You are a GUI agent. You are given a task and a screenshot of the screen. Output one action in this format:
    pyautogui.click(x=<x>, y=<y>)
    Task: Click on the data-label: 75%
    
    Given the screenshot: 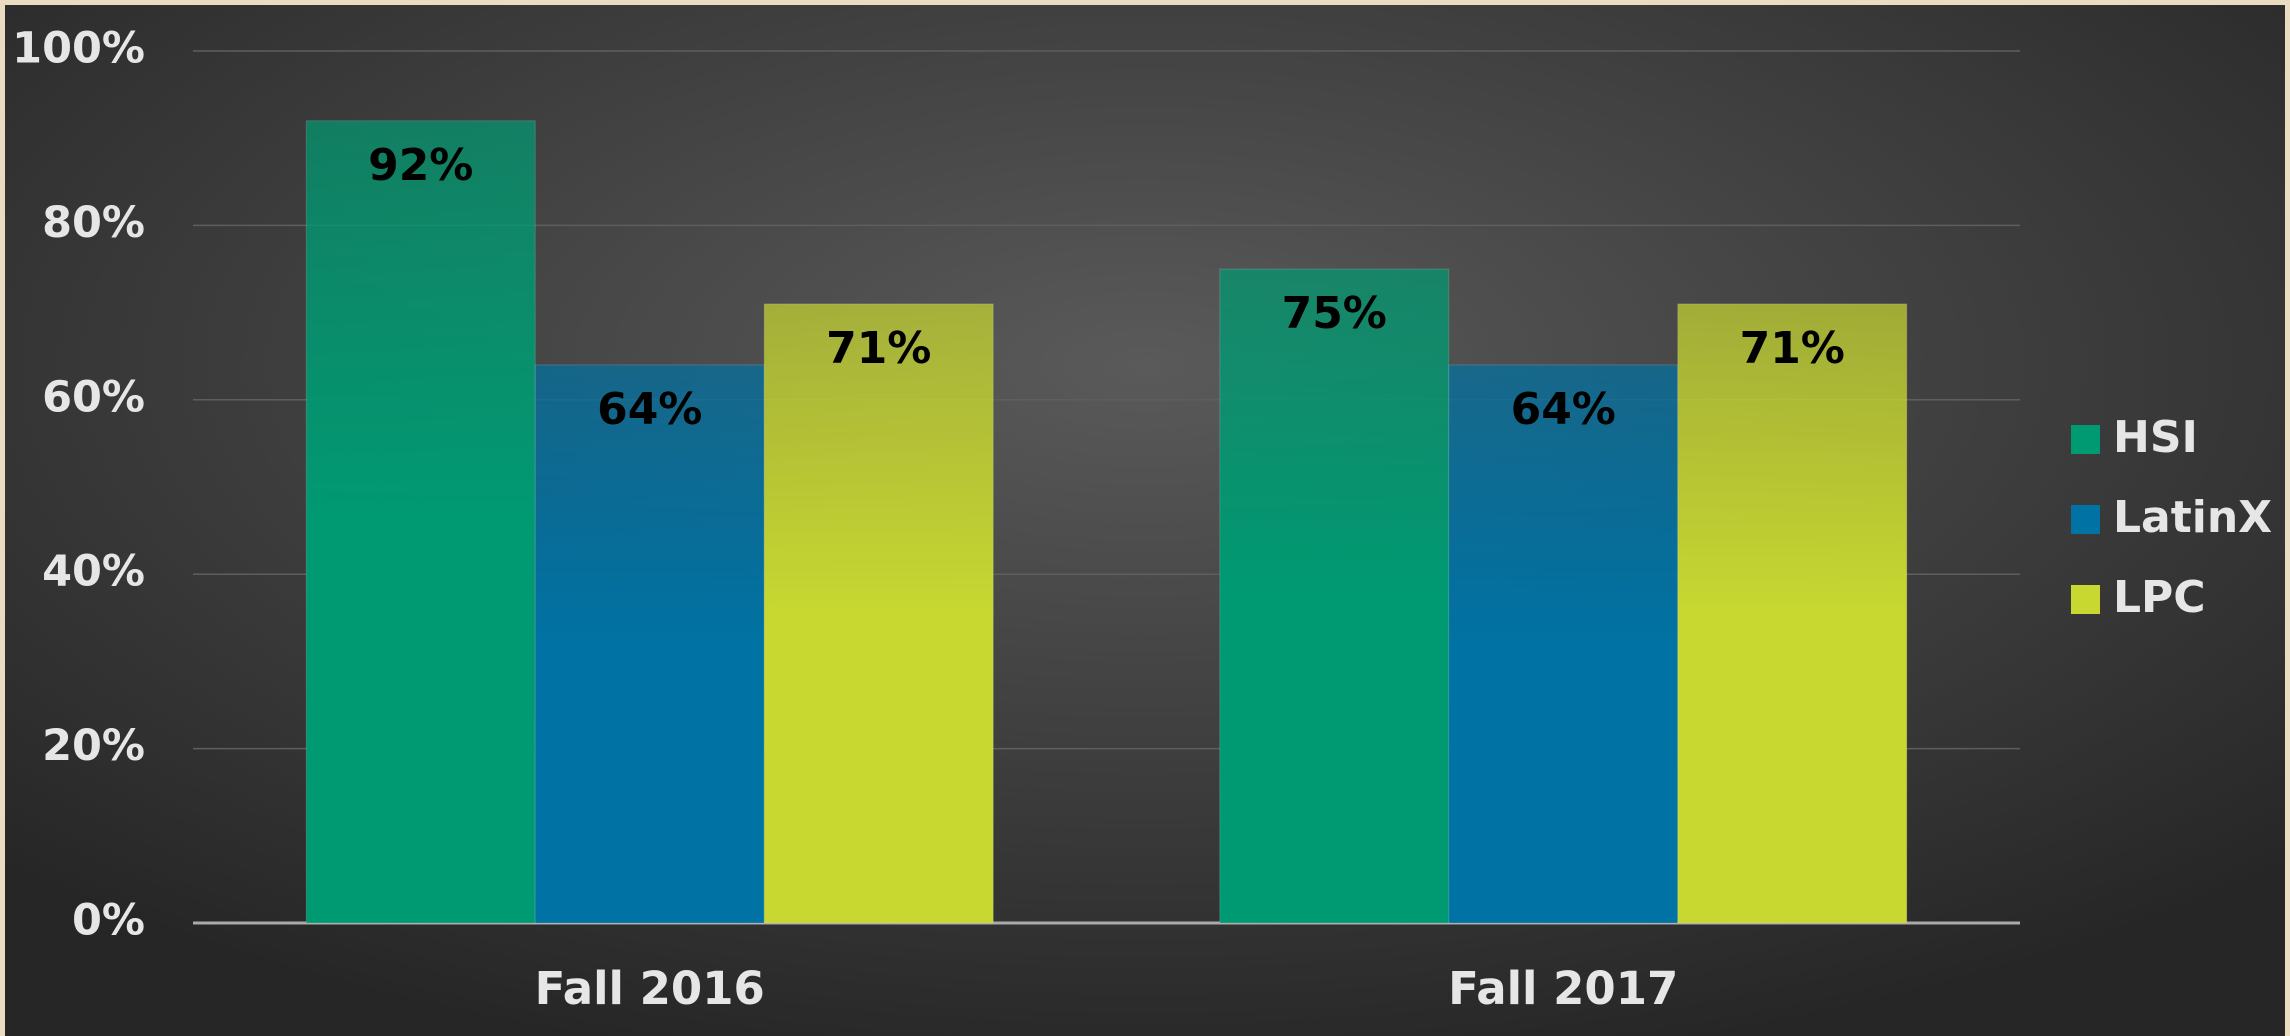 What is the action you would take?
    pyautogui.click(x=1334, y=313)
    